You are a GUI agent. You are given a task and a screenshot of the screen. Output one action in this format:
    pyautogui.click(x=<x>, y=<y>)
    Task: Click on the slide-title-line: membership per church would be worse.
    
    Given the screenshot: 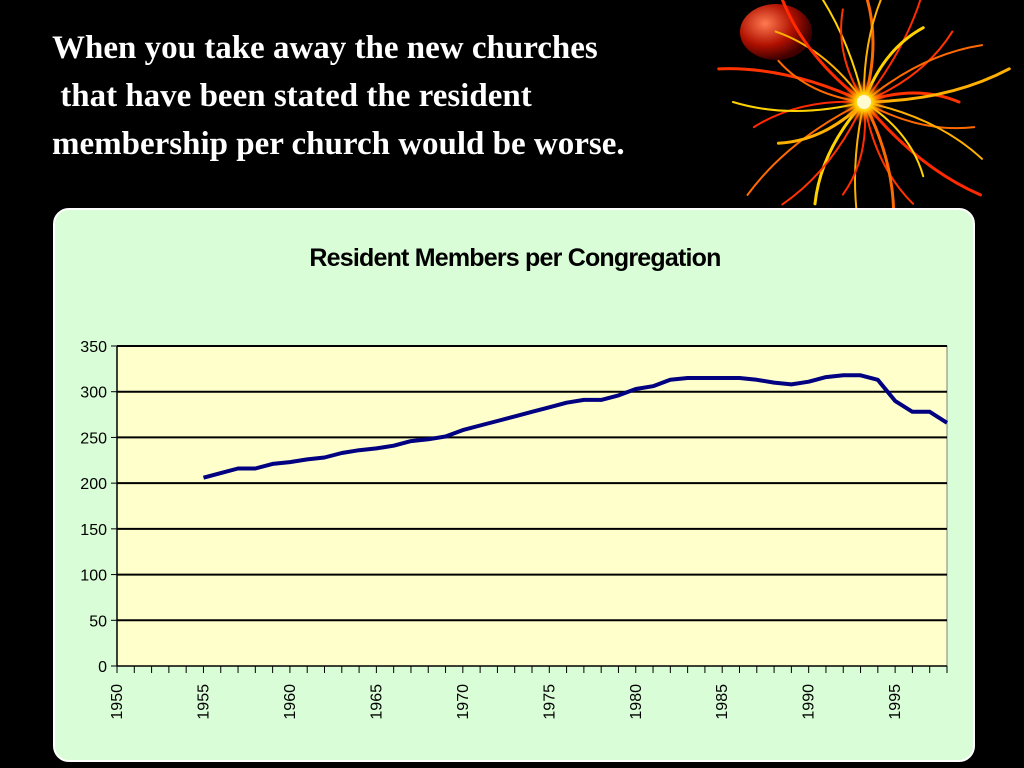 What is the action you would take?
    pyautogui.click(x=338, y=144)
    